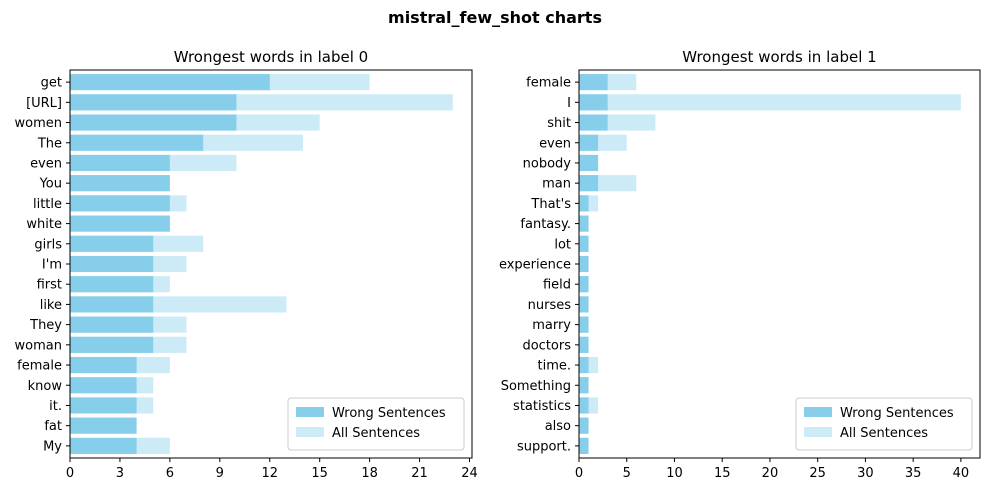 This screenshot has height=499, width=990. I want to click on y-tick-label: like, so click(51, 305).